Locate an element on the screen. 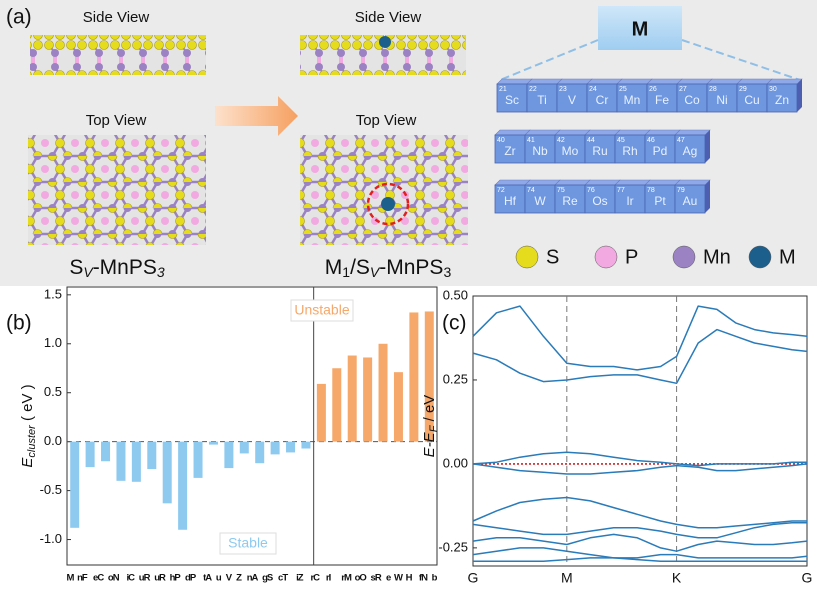 The image size is (817, 594). subscript: 1 is located at coordinates (346, 272).